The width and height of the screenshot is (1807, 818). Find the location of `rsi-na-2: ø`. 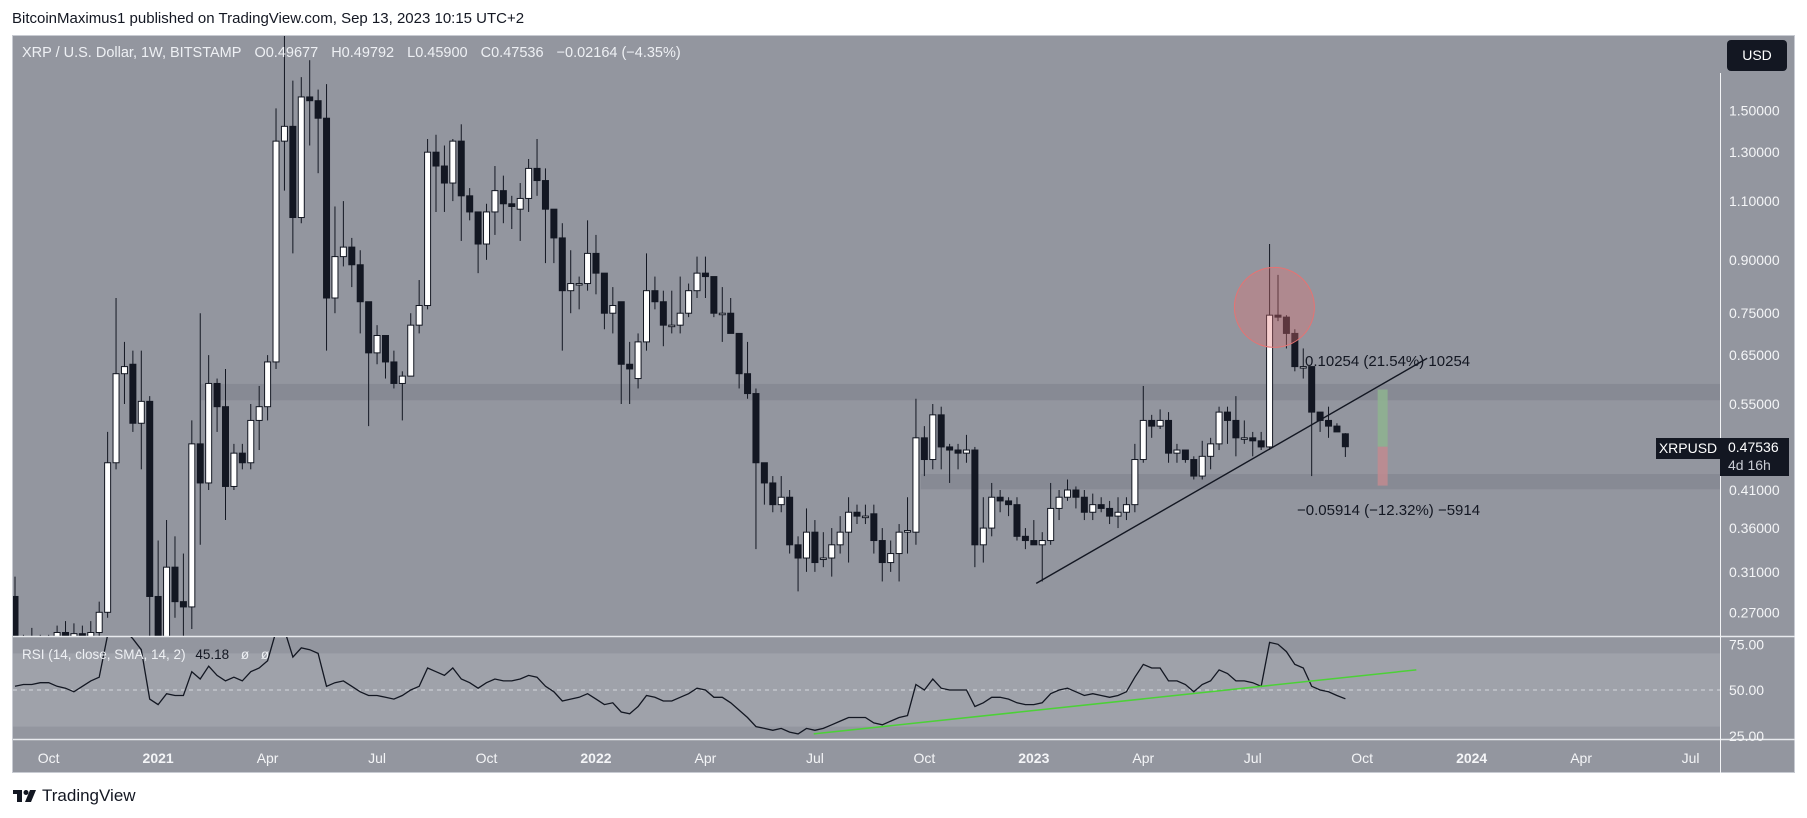

rsi-na-2: ø is located at coordinates (265, 654).